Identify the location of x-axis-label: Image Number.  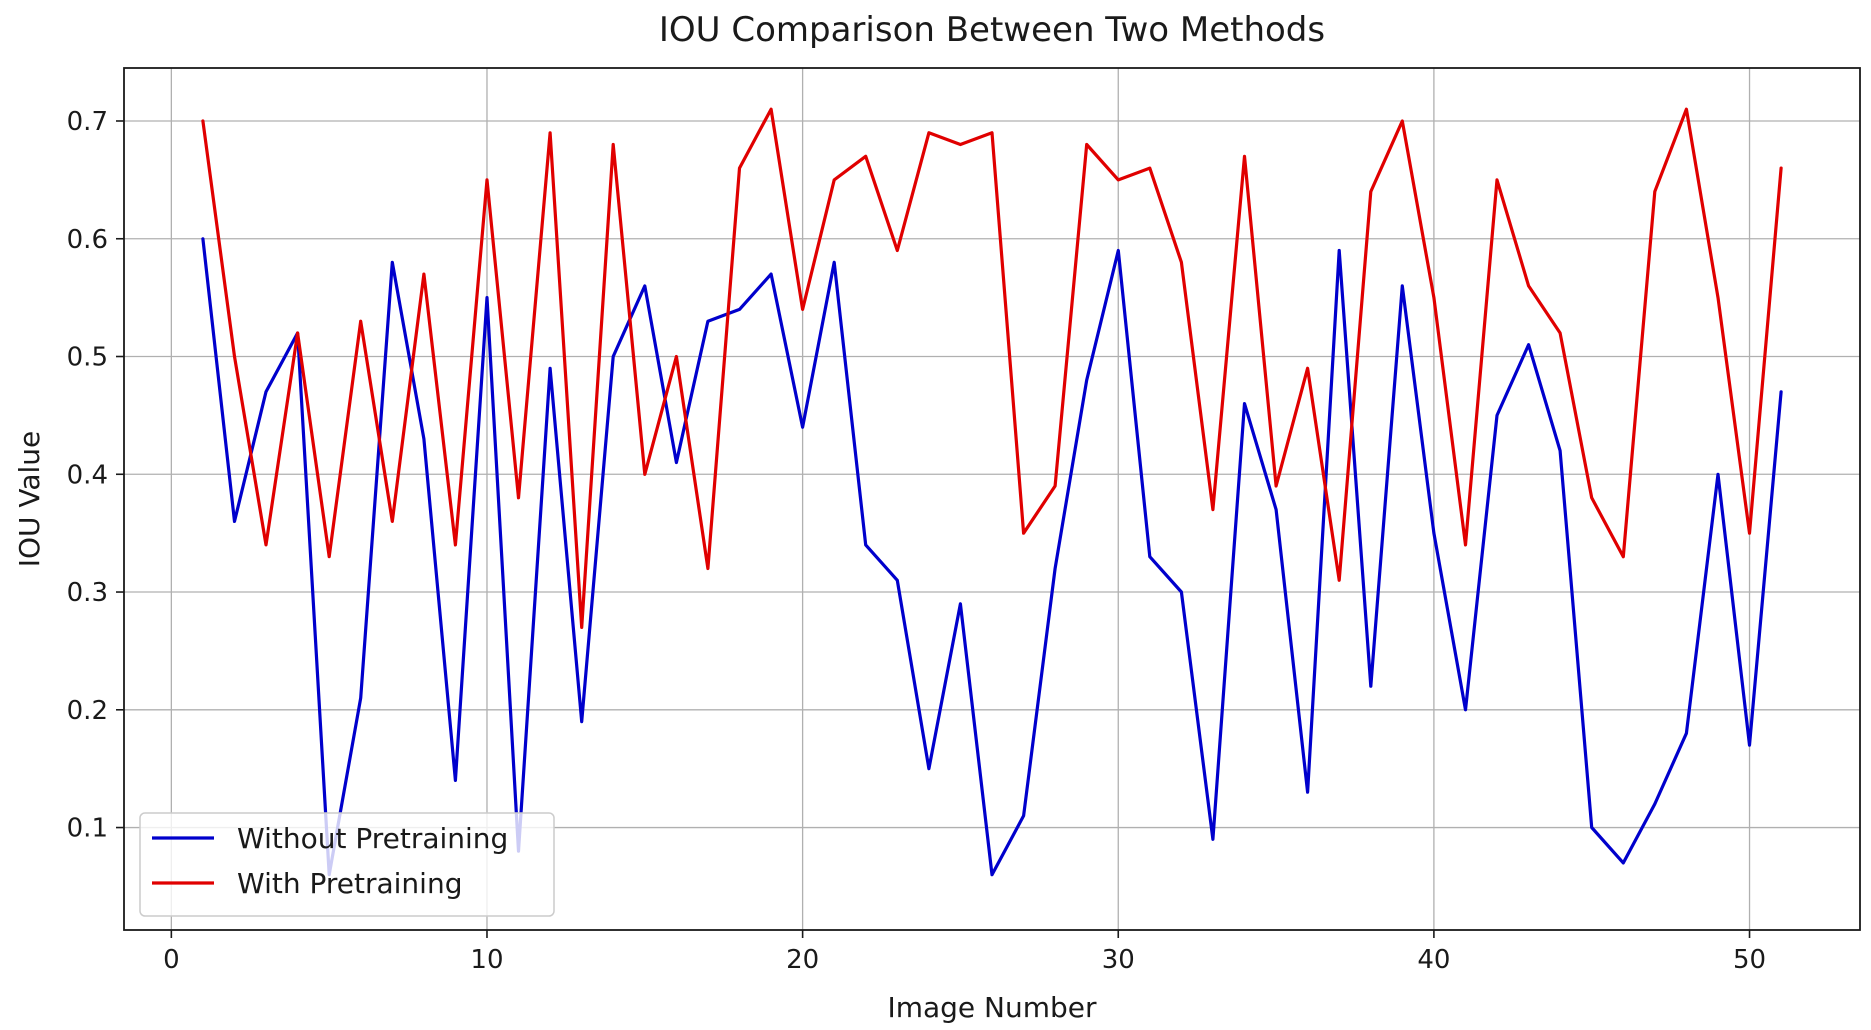
(992, 1007).